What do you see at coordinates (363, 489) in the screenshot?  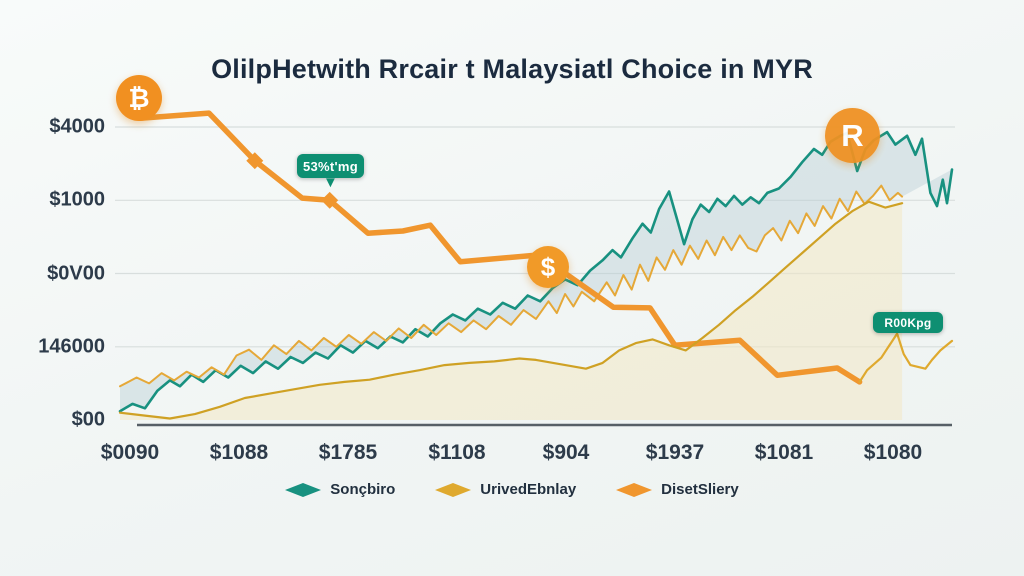 I see `legend-label: Sonçbiro` at bounding box center [363, 489].